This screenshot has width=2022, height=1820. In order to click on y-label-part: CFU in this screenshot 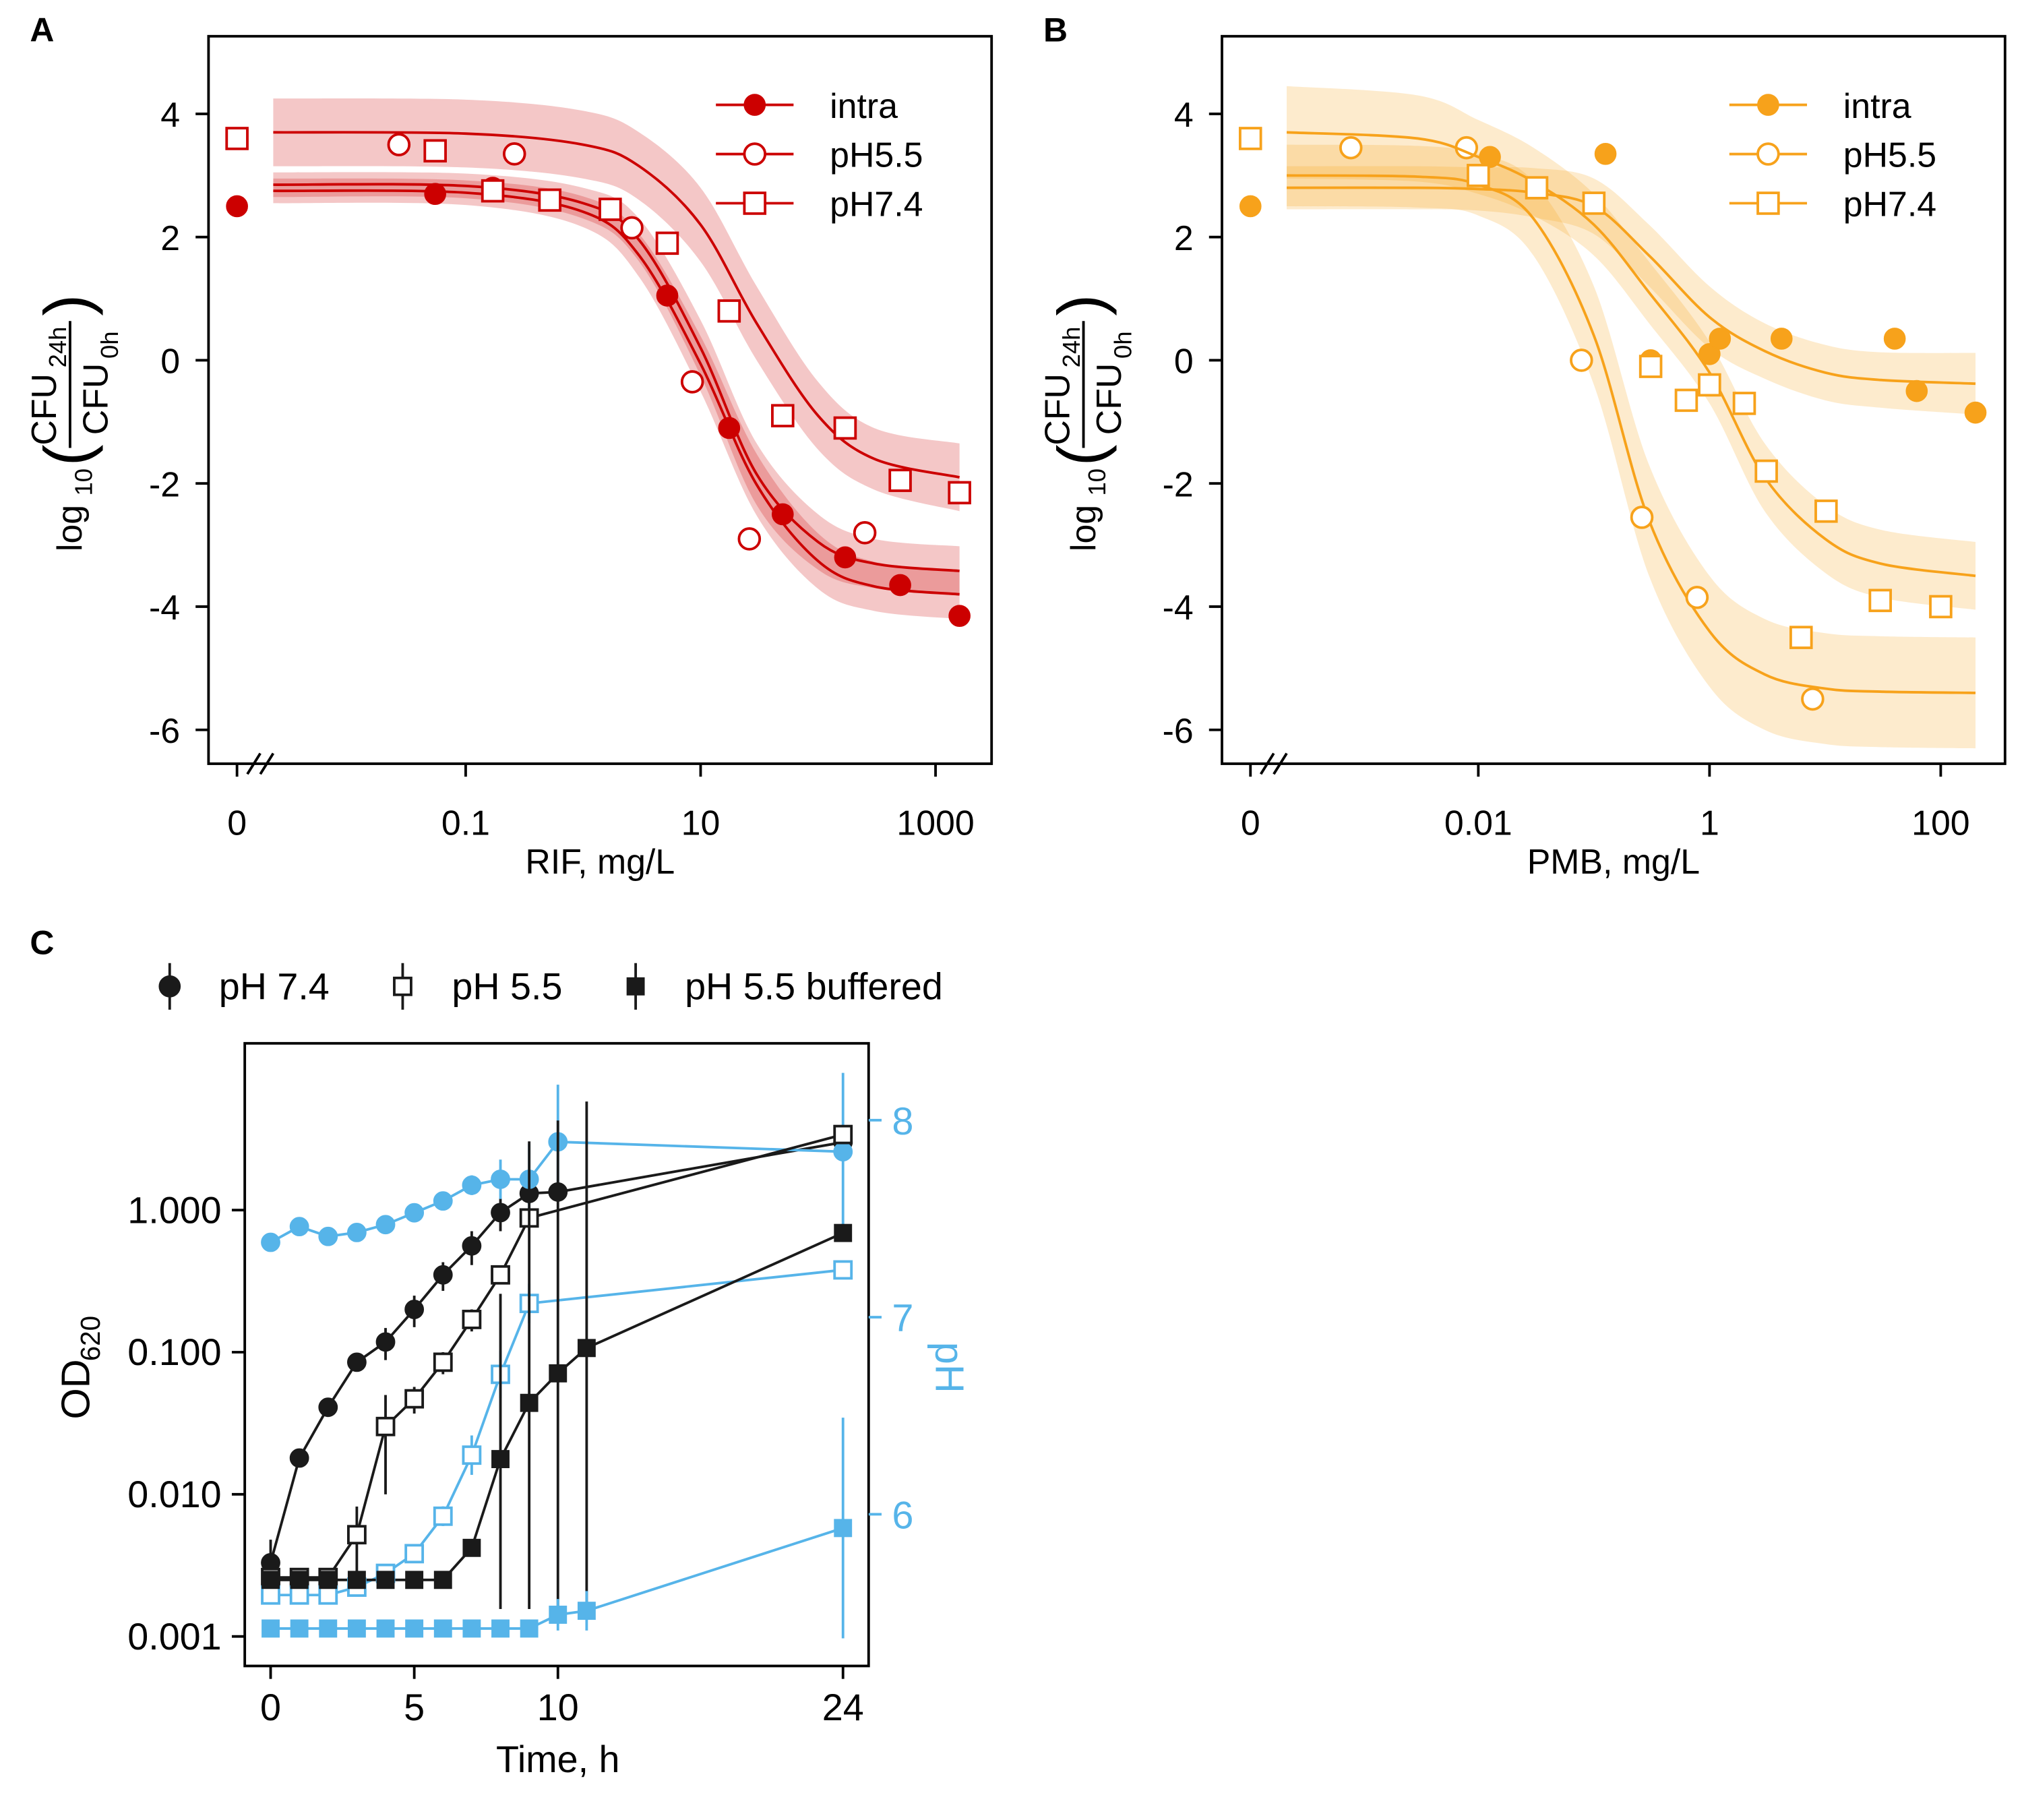, I will do `click(1108, 399)`.